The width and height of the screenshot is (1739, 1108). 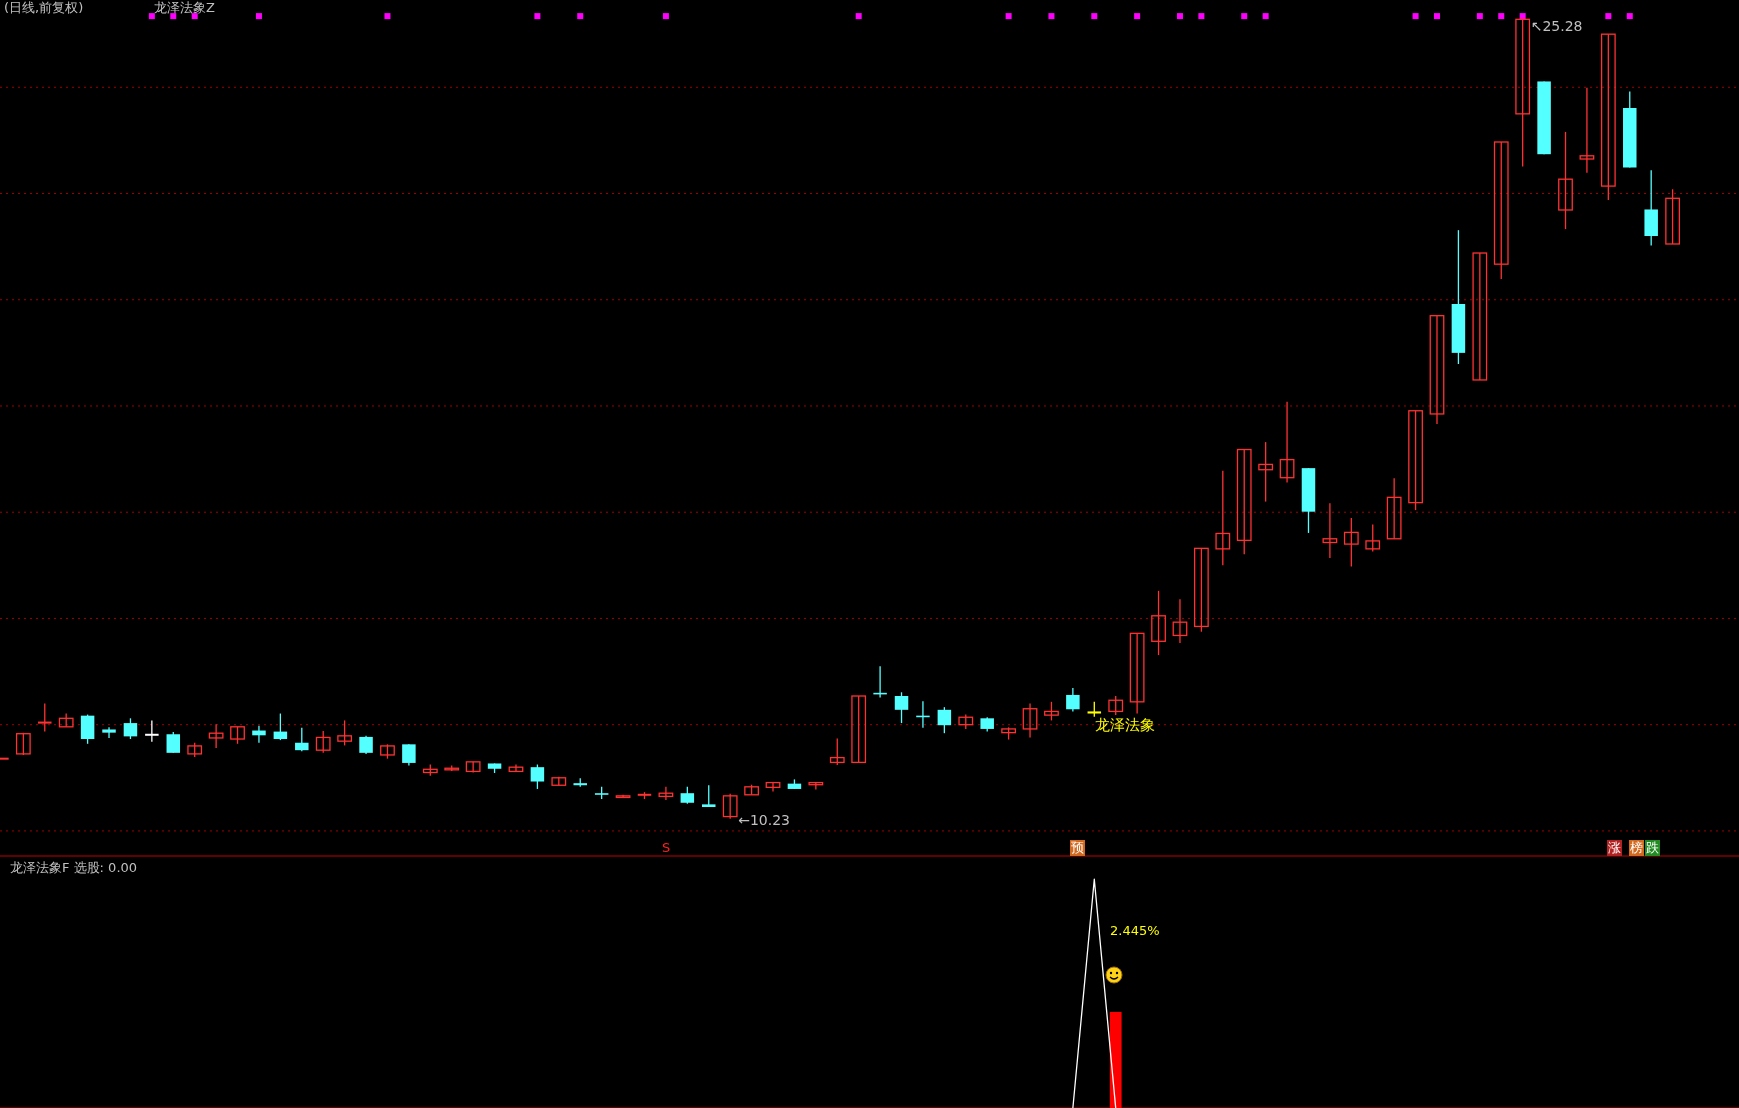 What do you see at coordinates (1556, 26) in the screenshot?
I see `annotation: ↖25.28` at bounding box center [1556, 26].